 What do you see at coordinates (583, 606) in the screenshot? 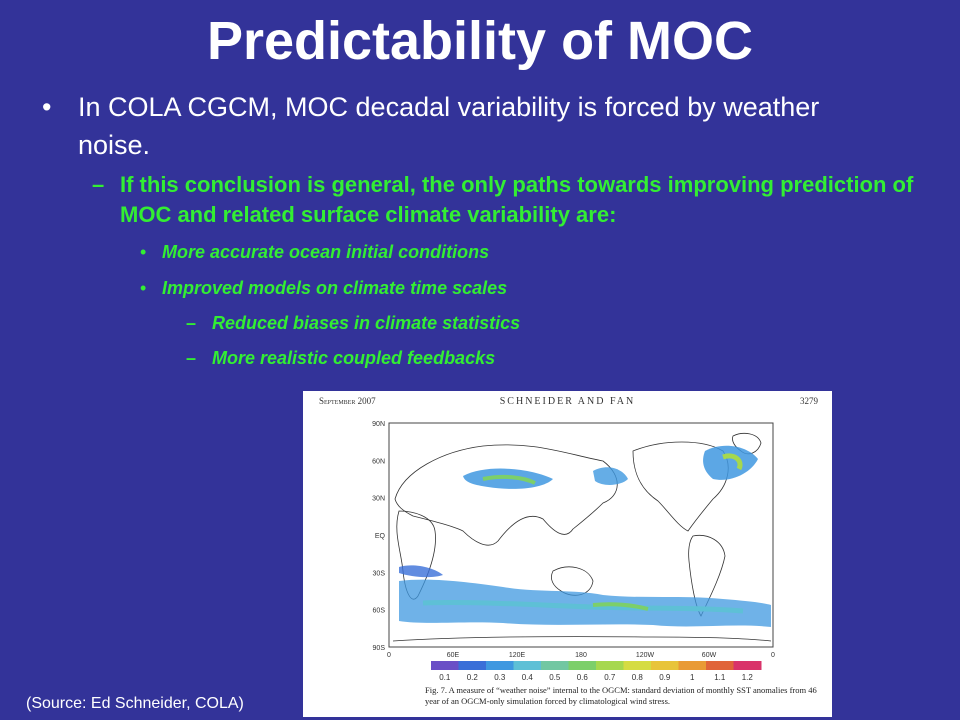
I see `southern-ocean-core` at bounding box center [583, 606].